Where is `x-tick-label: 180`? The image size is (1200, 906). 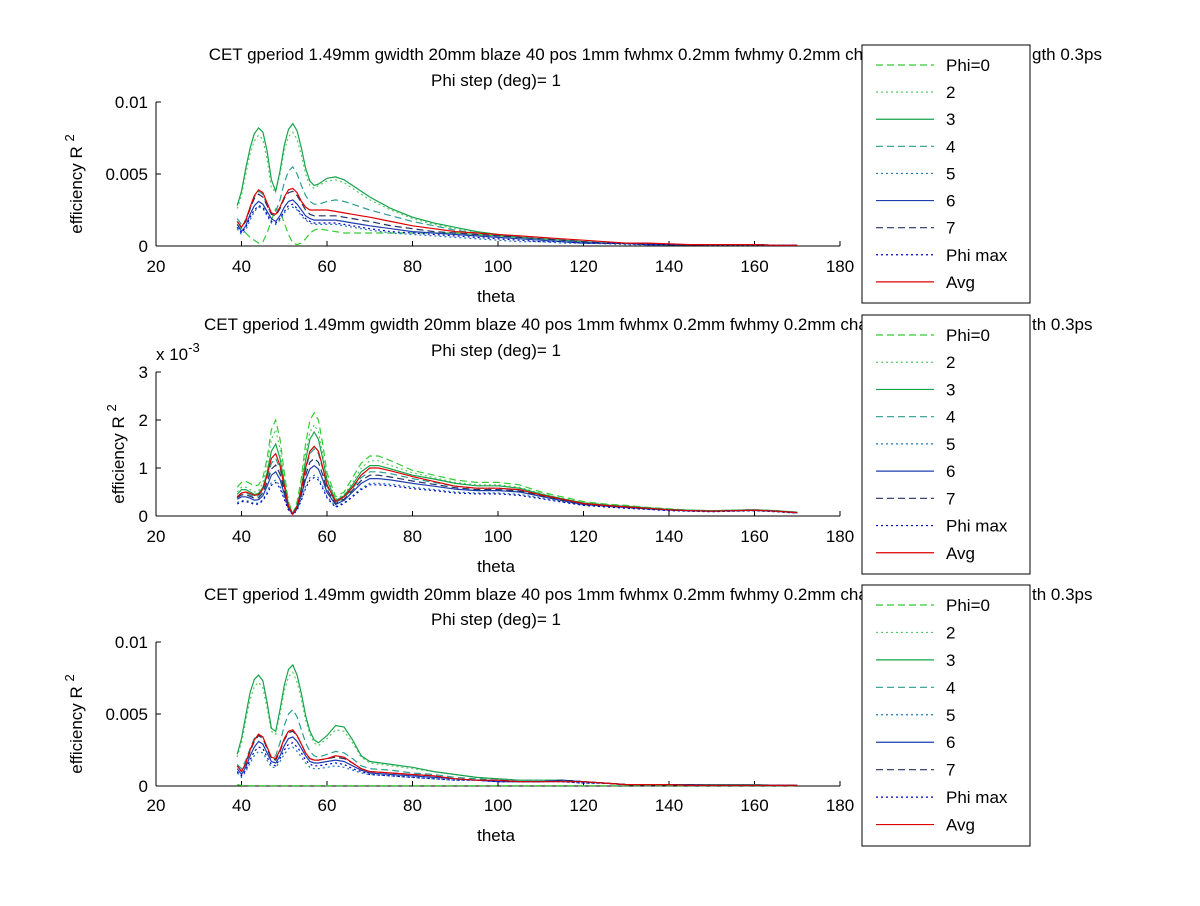 x-tick-label: 180 is located at coordinates (840, 805).